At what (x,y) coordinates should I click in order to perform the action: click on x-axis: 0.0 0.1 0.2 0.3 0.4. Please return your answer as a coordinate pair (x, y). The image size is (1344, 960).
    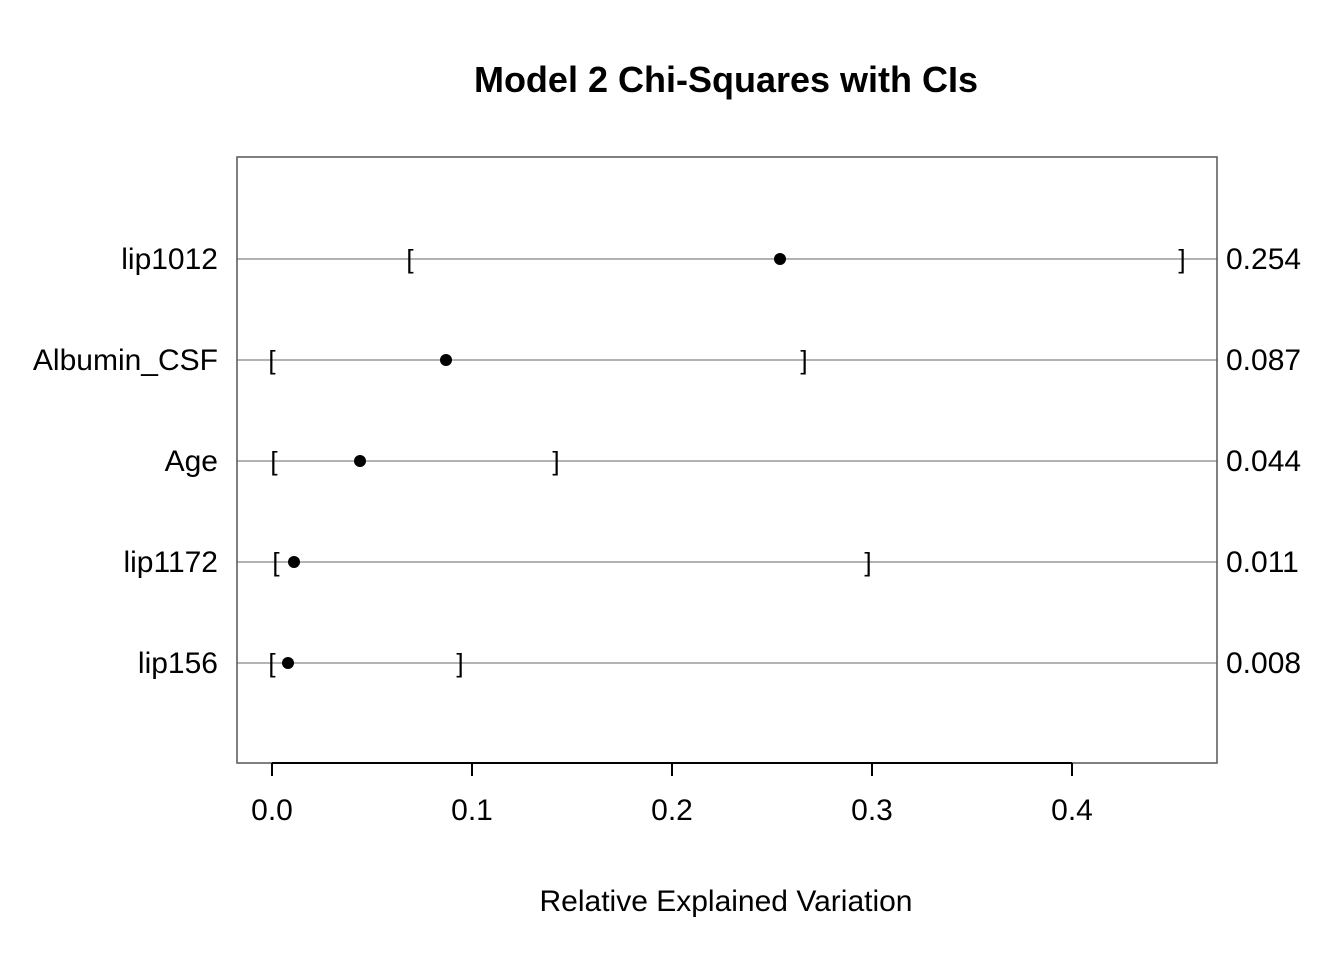
    Looking at the image, I should click on (672, 794).